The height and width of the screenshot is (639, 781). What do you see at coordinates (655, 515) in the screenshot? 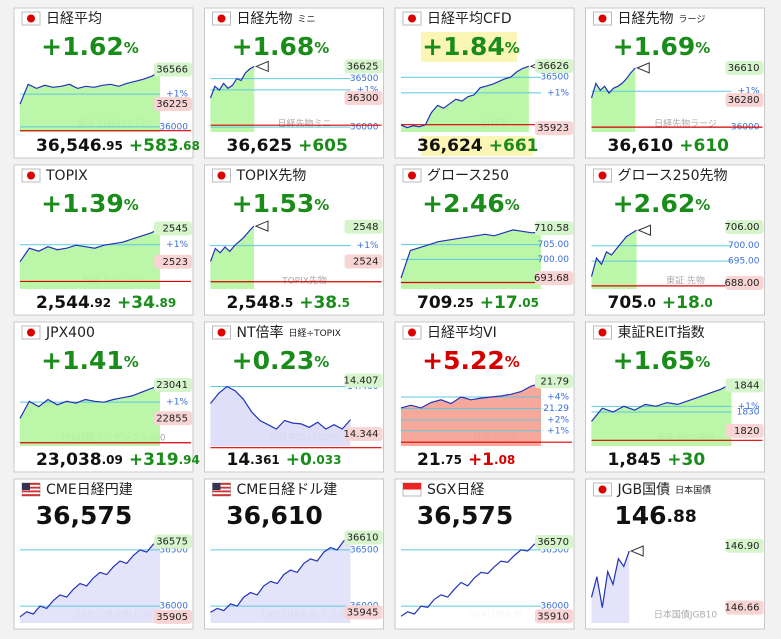
I see `price: 146.88` at bounding box center [655, 515].